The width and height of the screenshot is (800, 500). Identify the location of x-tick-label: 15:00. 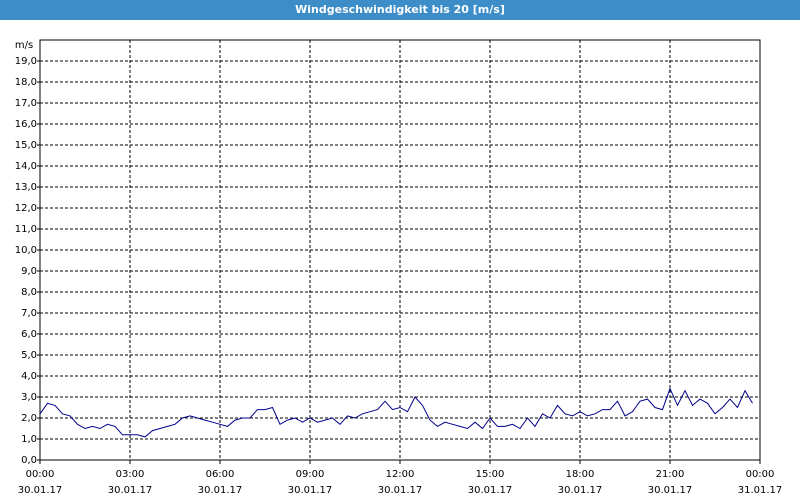
(490, 474).